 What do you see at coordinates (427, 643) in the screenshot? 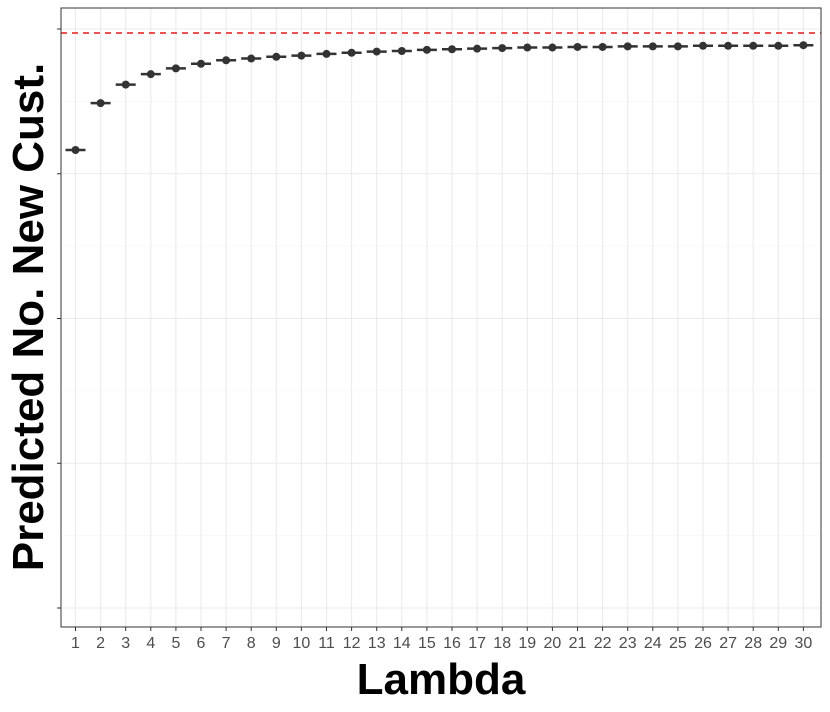
I see `x-tick-label-15: 15` at bounding box center [427, 643].